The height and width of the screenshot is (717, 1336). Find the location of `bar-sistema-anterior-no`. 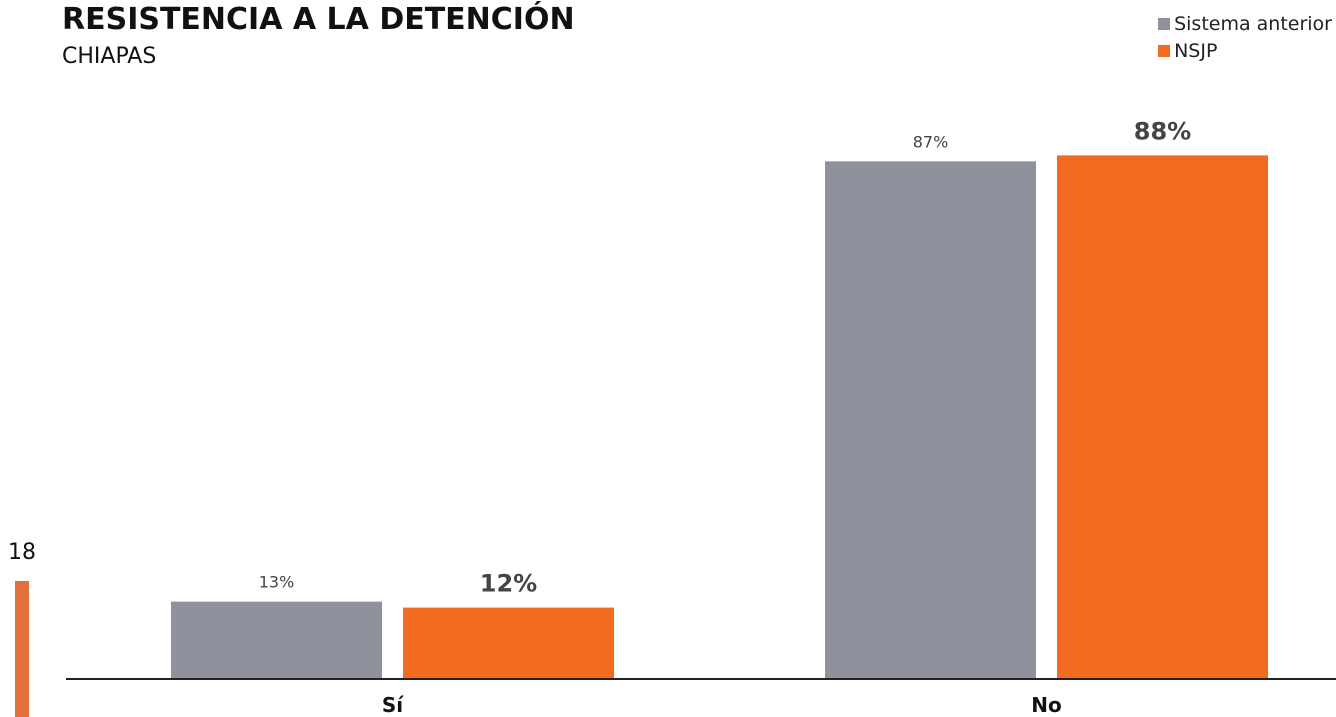

bar-sistema-anterior-no is located at coordinates (930, 420).